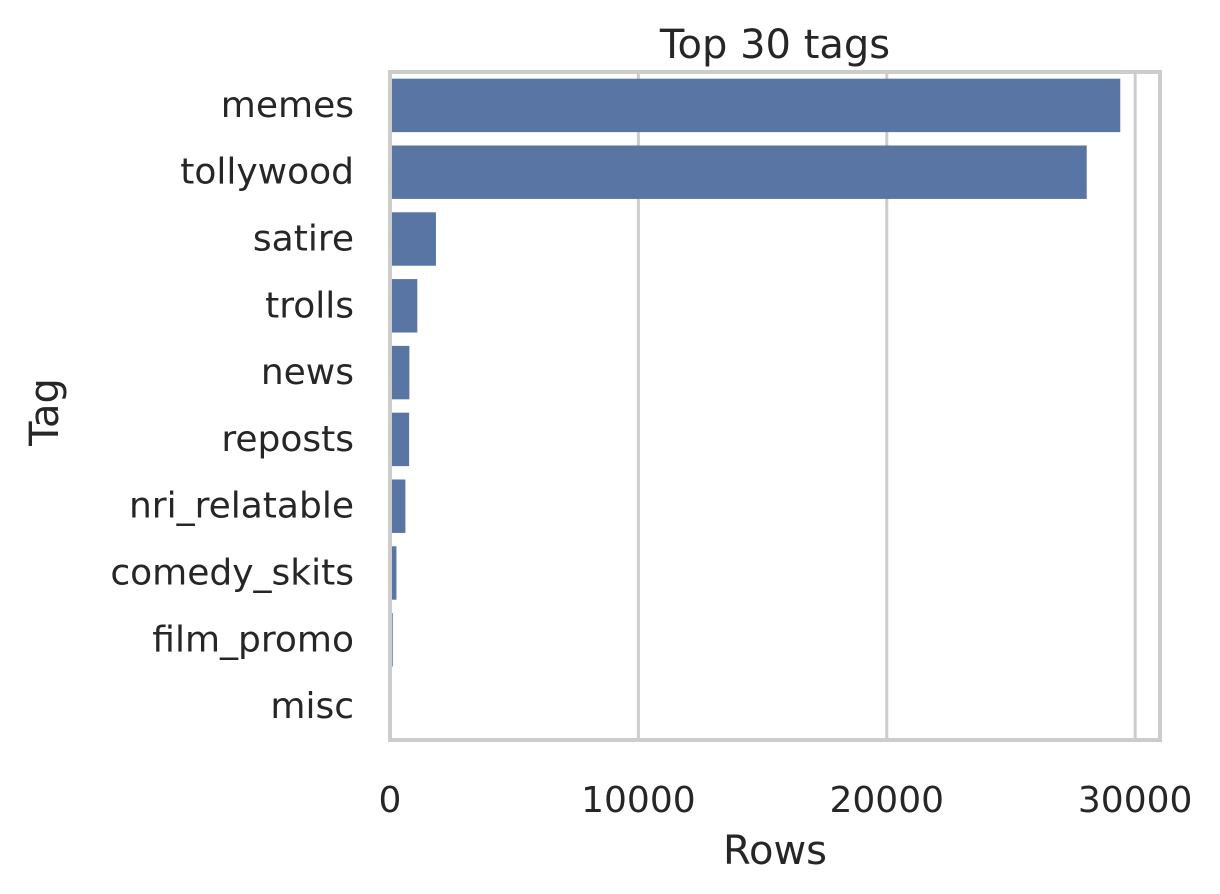  Describe the element at coordinates (390, 800) in the screenshot. I see `x-tick-label: 0` at that location.